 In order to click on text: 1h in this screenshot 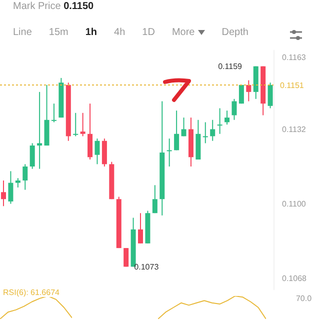, I will do `click(91, 32)`.